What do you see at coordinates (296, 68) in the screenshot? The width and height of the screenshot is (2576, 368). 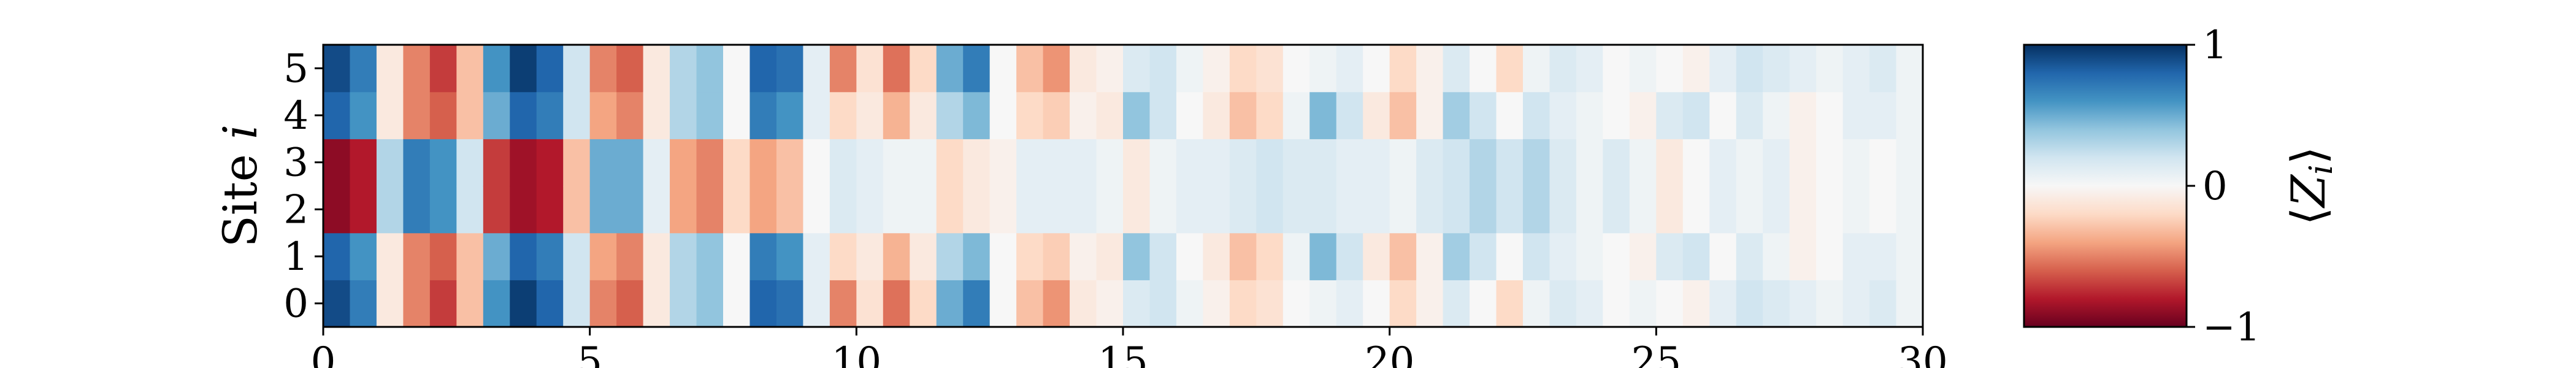 I see `y-tick-label: 5` at bounding box center [296, 68].